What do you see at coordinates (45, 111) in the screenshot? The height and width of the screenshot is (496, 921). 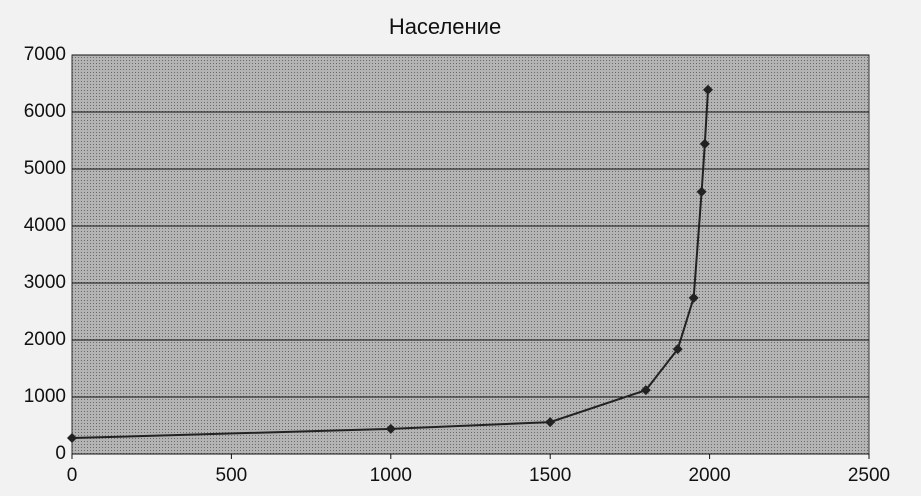 I see `y-tick-label: 6000` at bounding box center [45, 111].